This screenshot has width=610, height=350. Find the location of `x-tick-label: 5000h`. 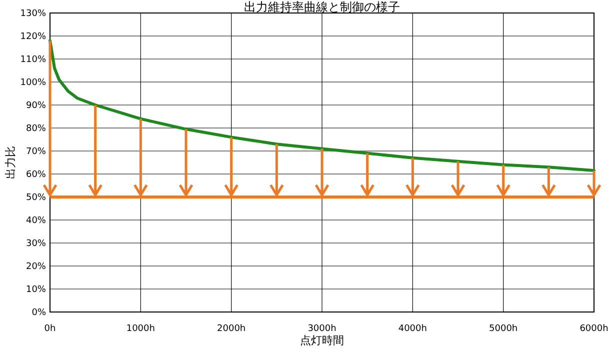

x-tick-label: 5000h is located at coordinates (503, 329).